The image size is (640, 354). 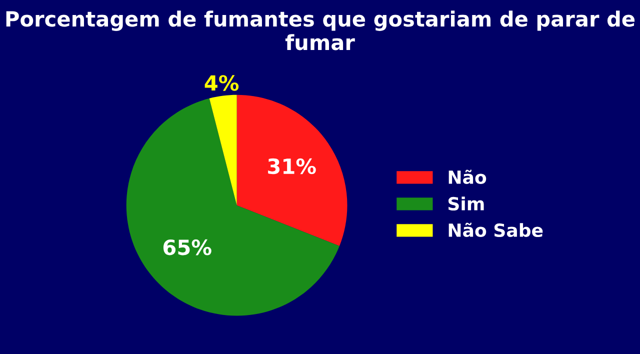 I want to click on legend-label: Sim, so click(x=466, y=203).